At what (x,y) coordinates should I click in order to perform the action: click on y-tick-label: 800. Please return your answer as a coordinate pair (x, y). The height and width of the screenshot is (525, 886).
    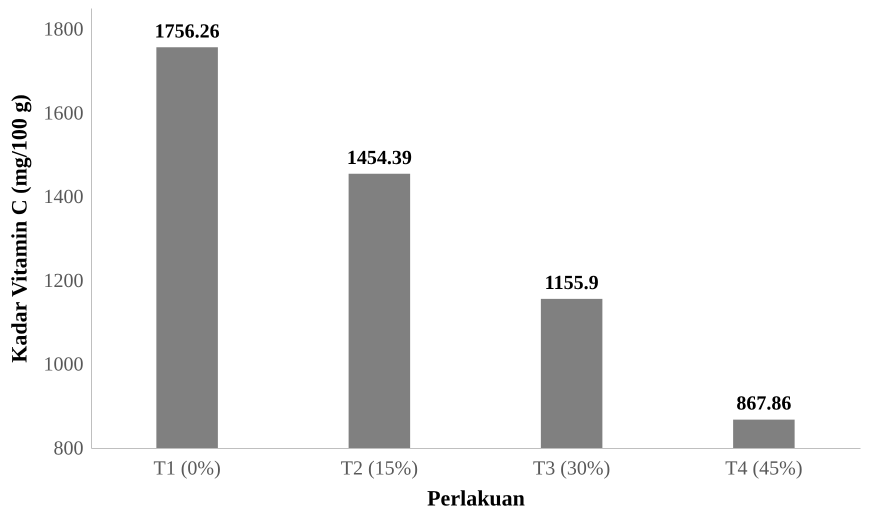
    Looking at the image, I should click on (69, 449).